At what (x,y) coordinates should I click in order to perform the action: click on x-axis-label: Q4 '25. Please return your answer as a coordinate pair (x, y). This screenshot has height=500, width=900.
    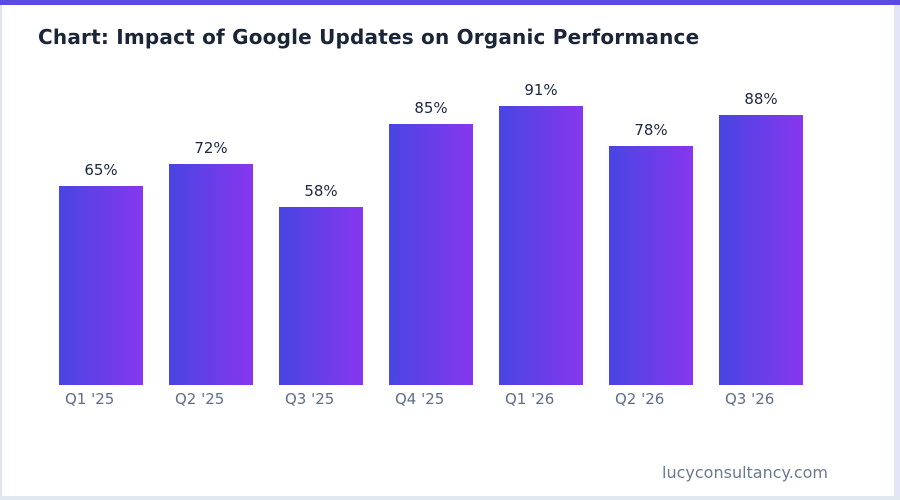
    Looking at the image, I should click on (420, 399).